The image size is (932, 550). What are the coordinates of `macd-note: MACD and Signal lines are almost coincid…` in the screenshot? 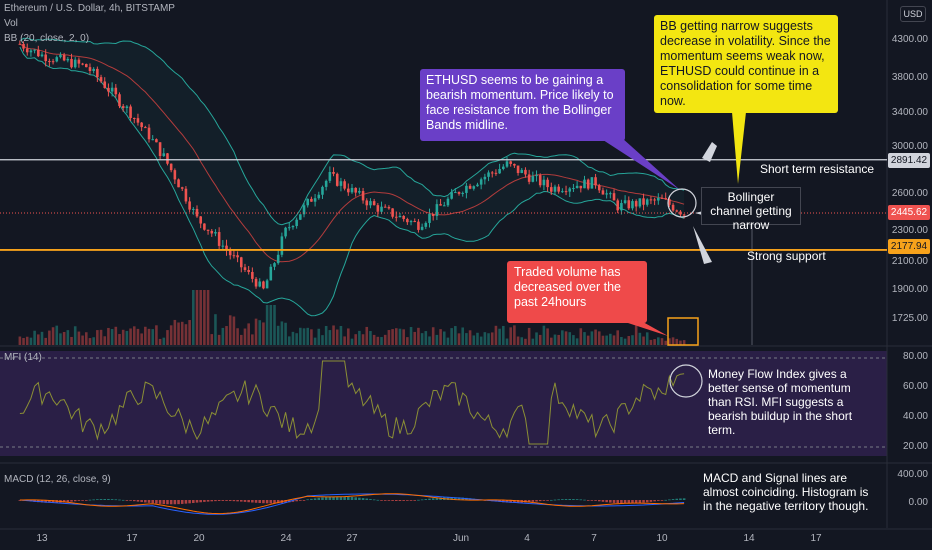 It's located at (786, 492).